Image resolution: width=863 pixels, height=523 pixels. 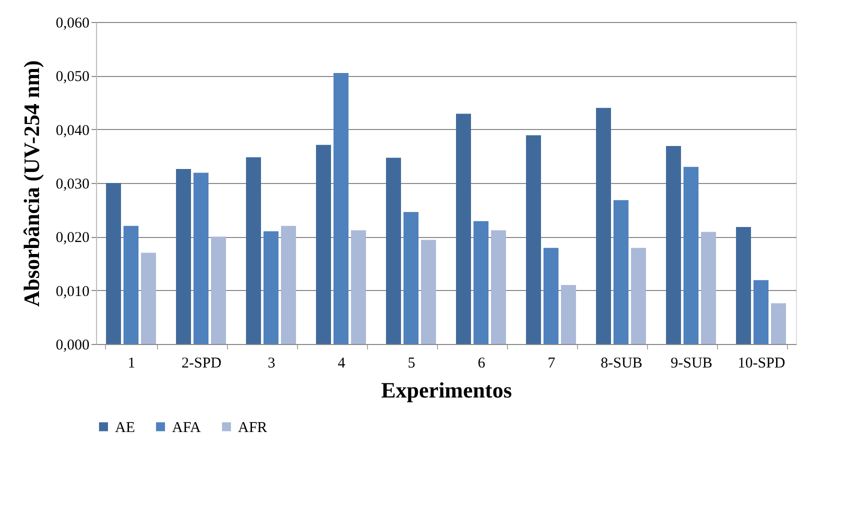 I want to click on legend-label: AFA, so click(x=187, y=428).